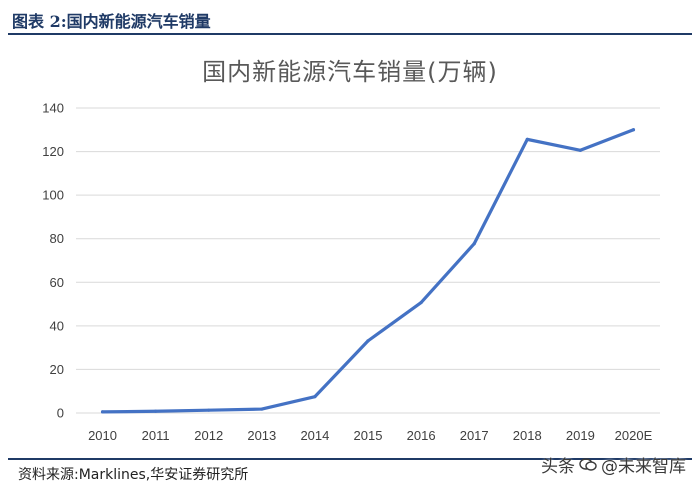 The height and width of the screenshot is (488, 700). What do you see at coordinates (53, 151) in the screenshot?
I see `y-tick-label: 120` at bounding box center [53, 151].